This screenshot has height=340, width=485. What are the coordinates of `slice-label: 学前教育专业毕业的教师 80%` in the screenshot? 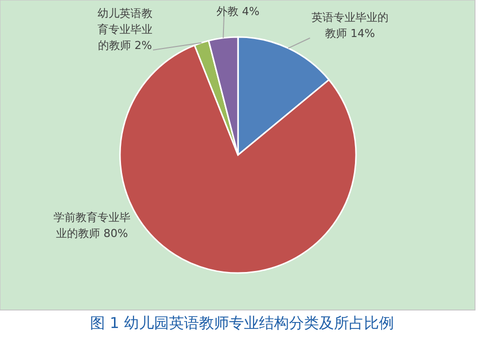 It's located at (92, 225).